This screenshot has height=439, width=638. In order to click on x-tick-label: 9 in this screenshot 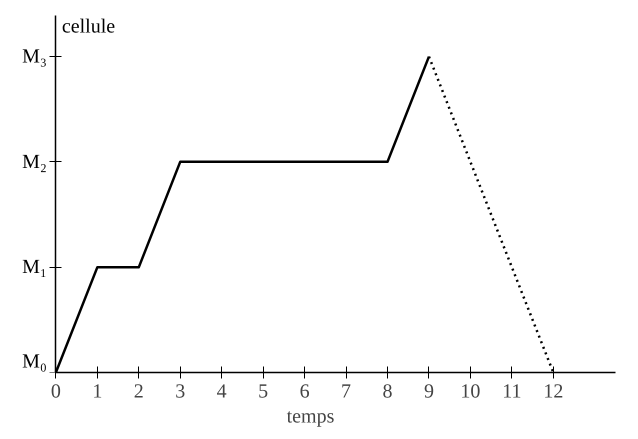, I will do `click(429, 391)`.